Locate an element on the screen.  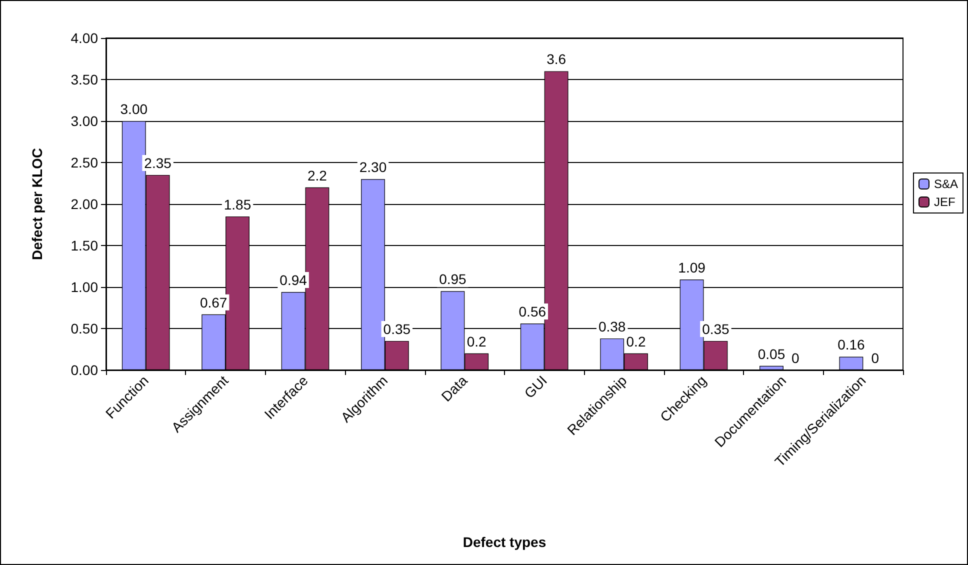
y-tick-label: 4.00 is located at coordinates (84, 38).